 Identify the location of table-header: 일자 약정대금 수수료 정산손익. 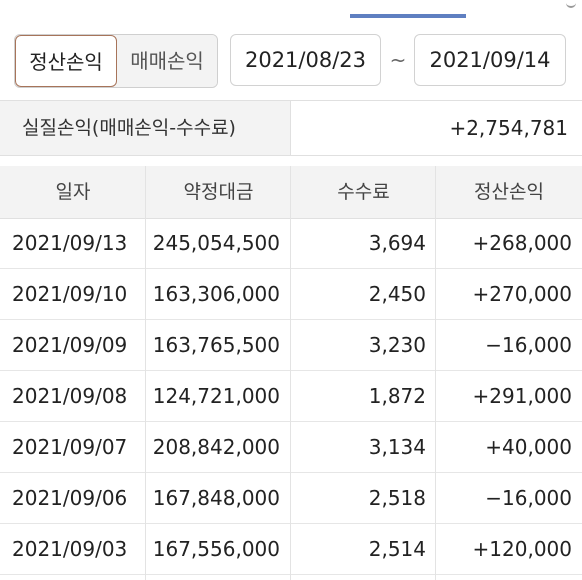
(291, 192).